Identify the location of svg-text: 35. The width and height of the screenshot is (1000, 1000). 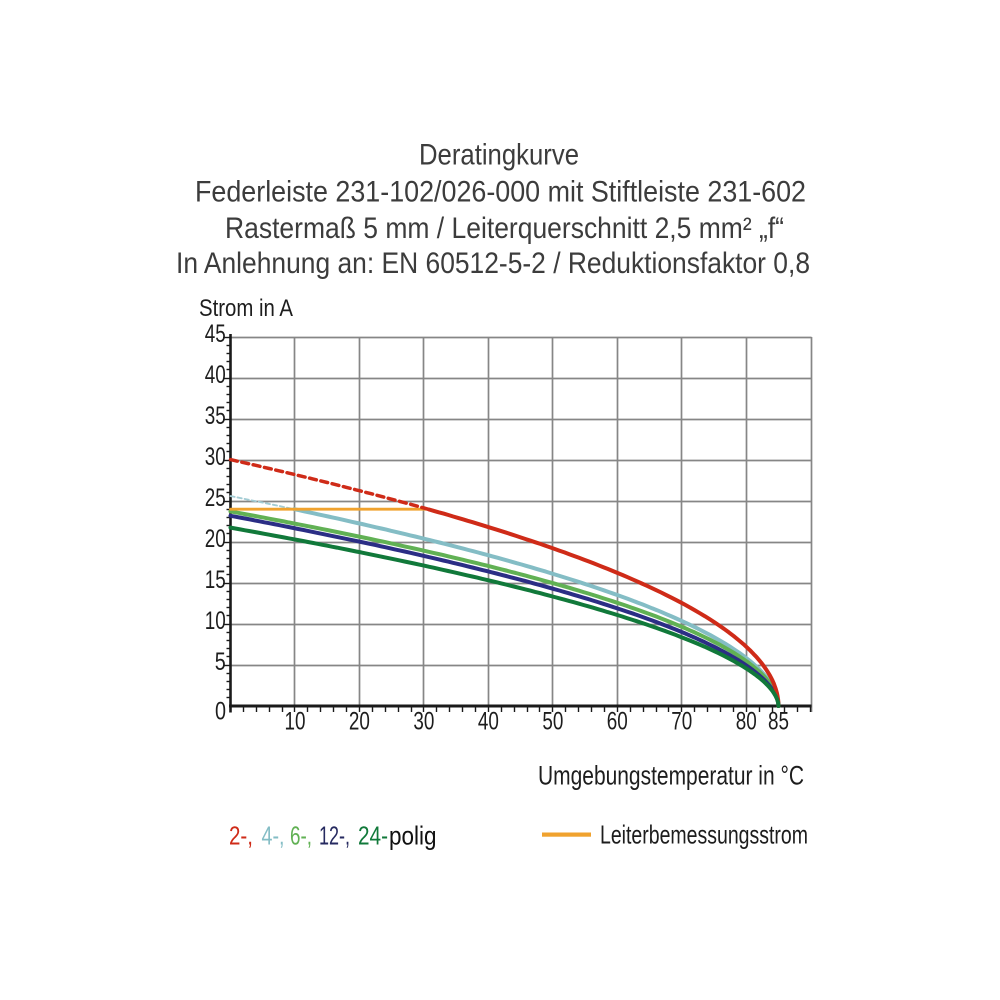
(215, 416).